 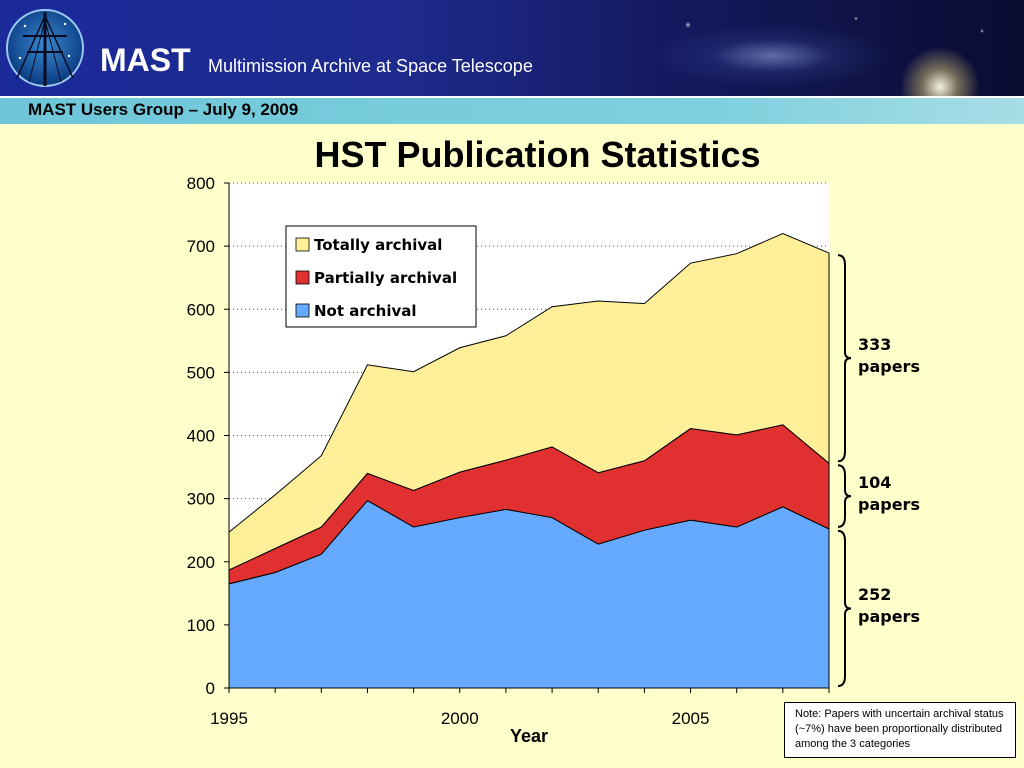 What do you see at coordinates (537, 154) in the screenshot?
I see `chart-title: HST Publication Statistics` at bounding box center [537, 154].